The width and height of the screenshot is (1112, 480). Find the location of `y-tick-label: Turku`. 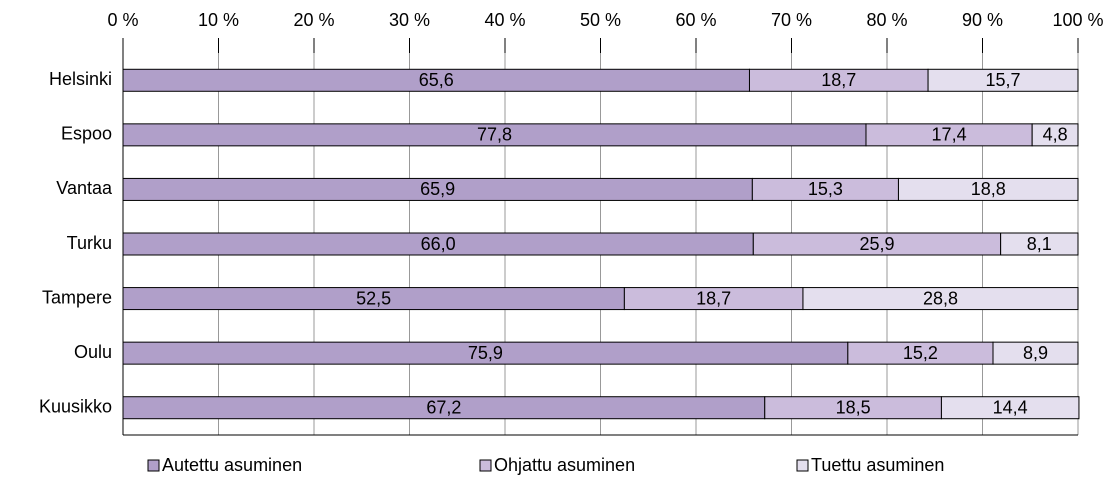

y-tick-label: Turku is located at coordinates (89, 243).